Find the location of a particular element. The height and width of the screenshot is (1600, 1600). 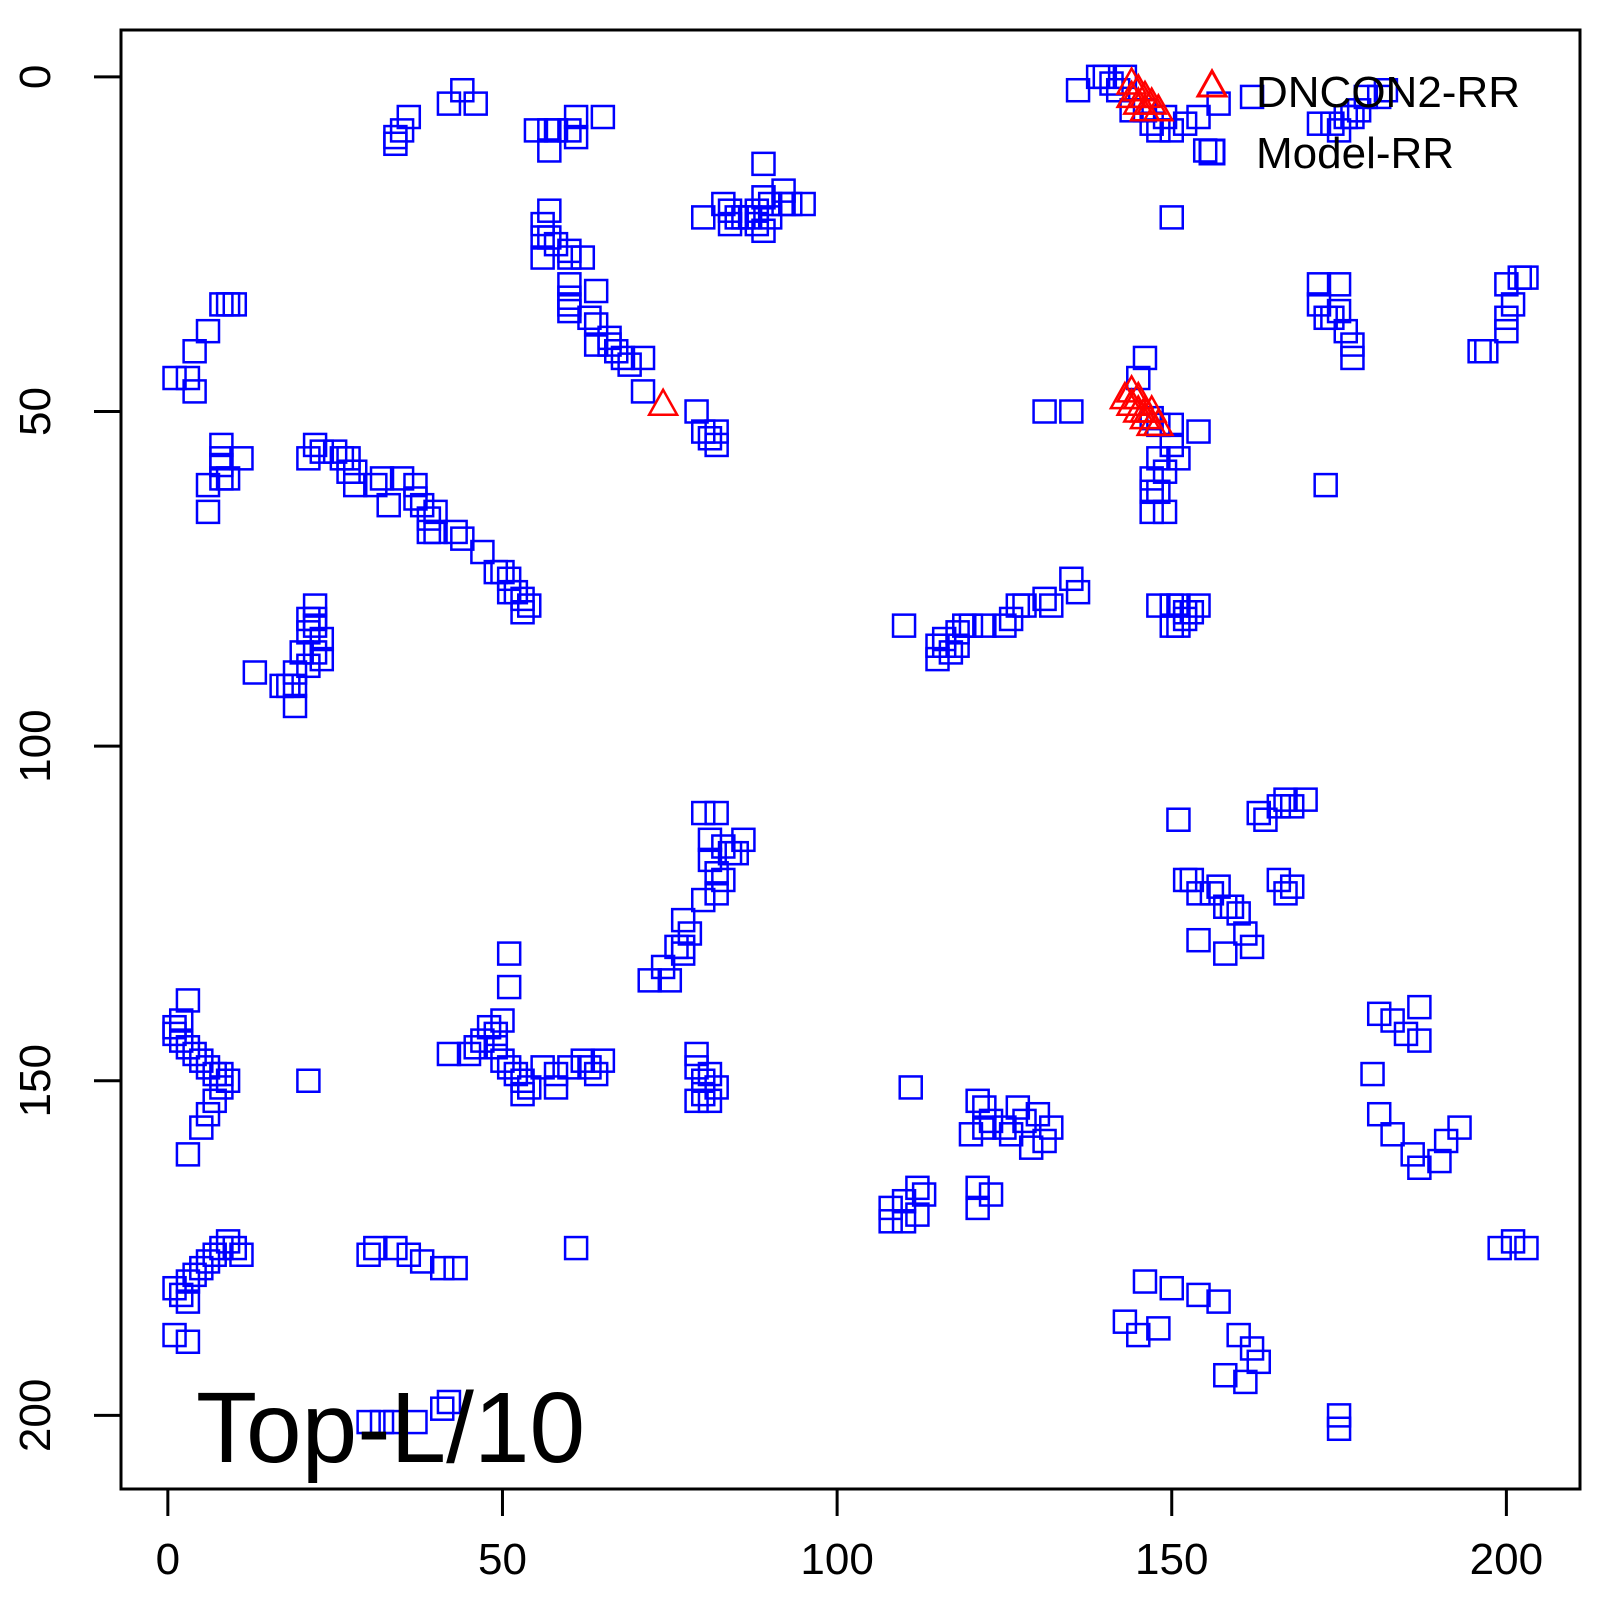

legend-label-dncon2-rr: DNCON2-RR is located at coordinates (1388, 92).